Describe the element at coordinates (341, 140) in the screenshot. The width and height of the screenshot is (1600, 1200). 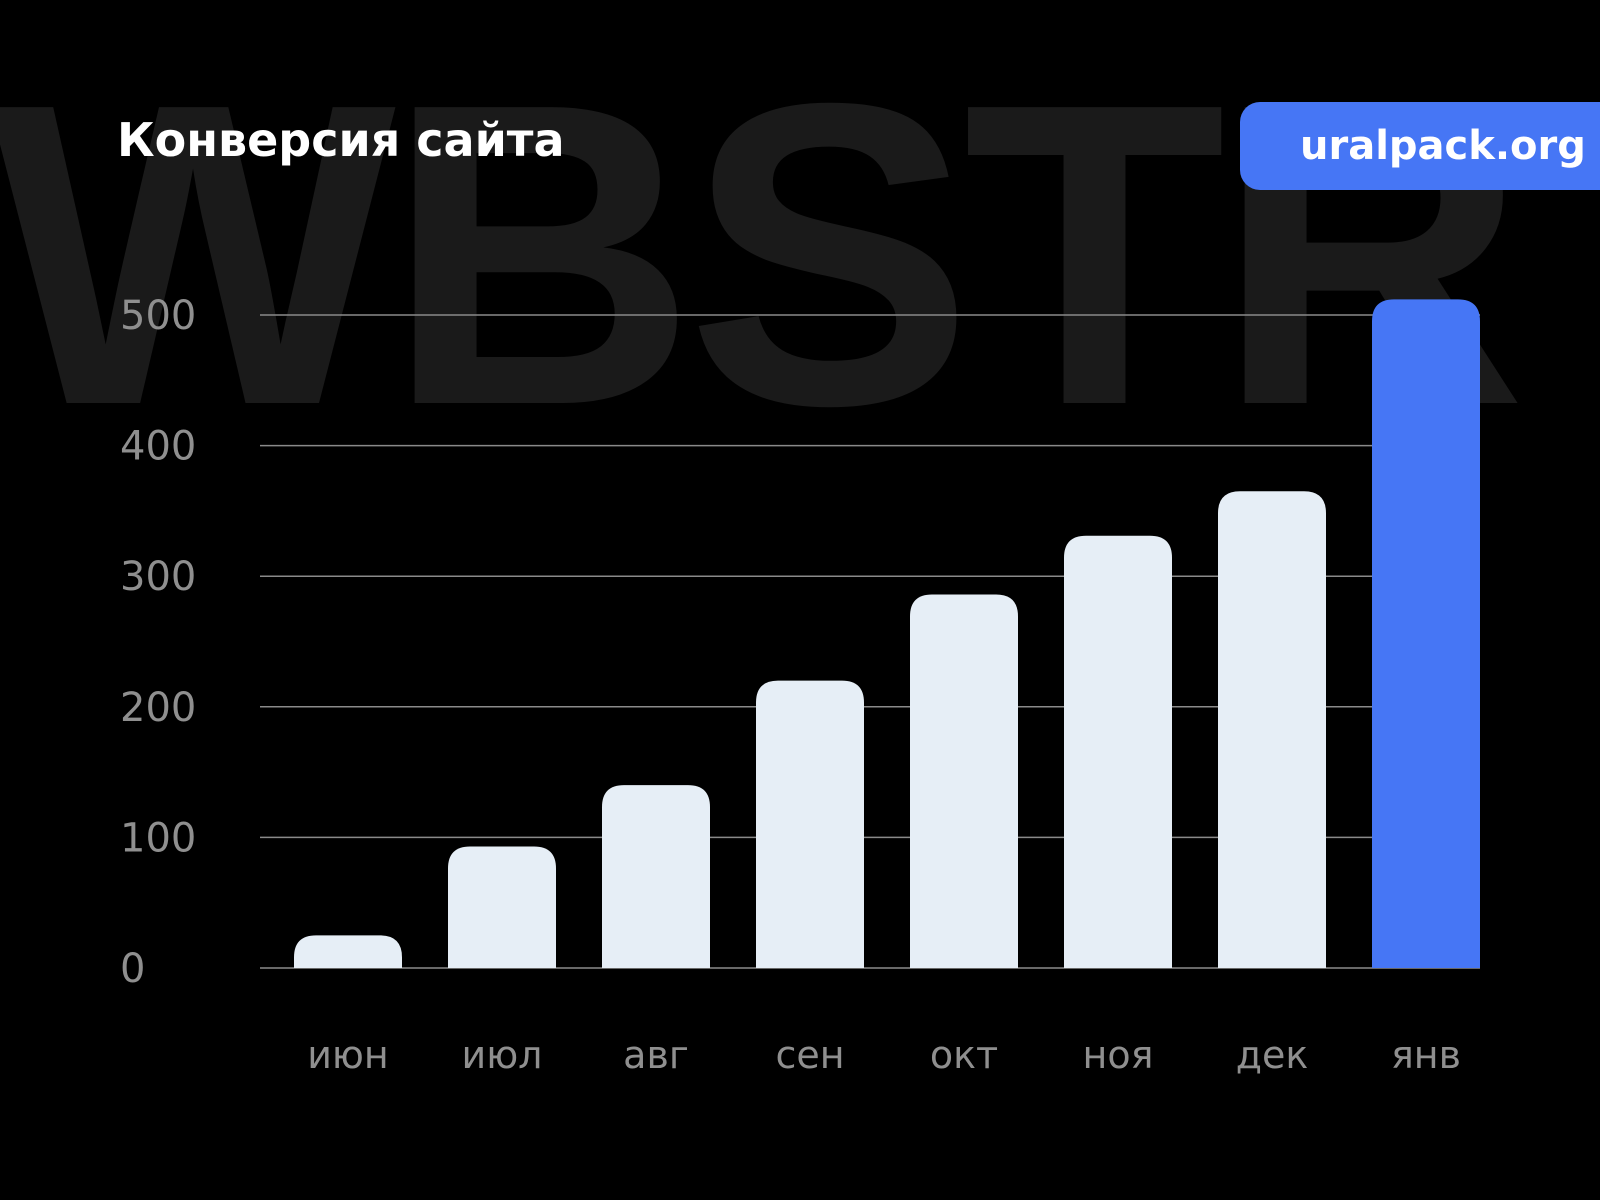
I see `chart-title: Конверсия сайта` at that location.